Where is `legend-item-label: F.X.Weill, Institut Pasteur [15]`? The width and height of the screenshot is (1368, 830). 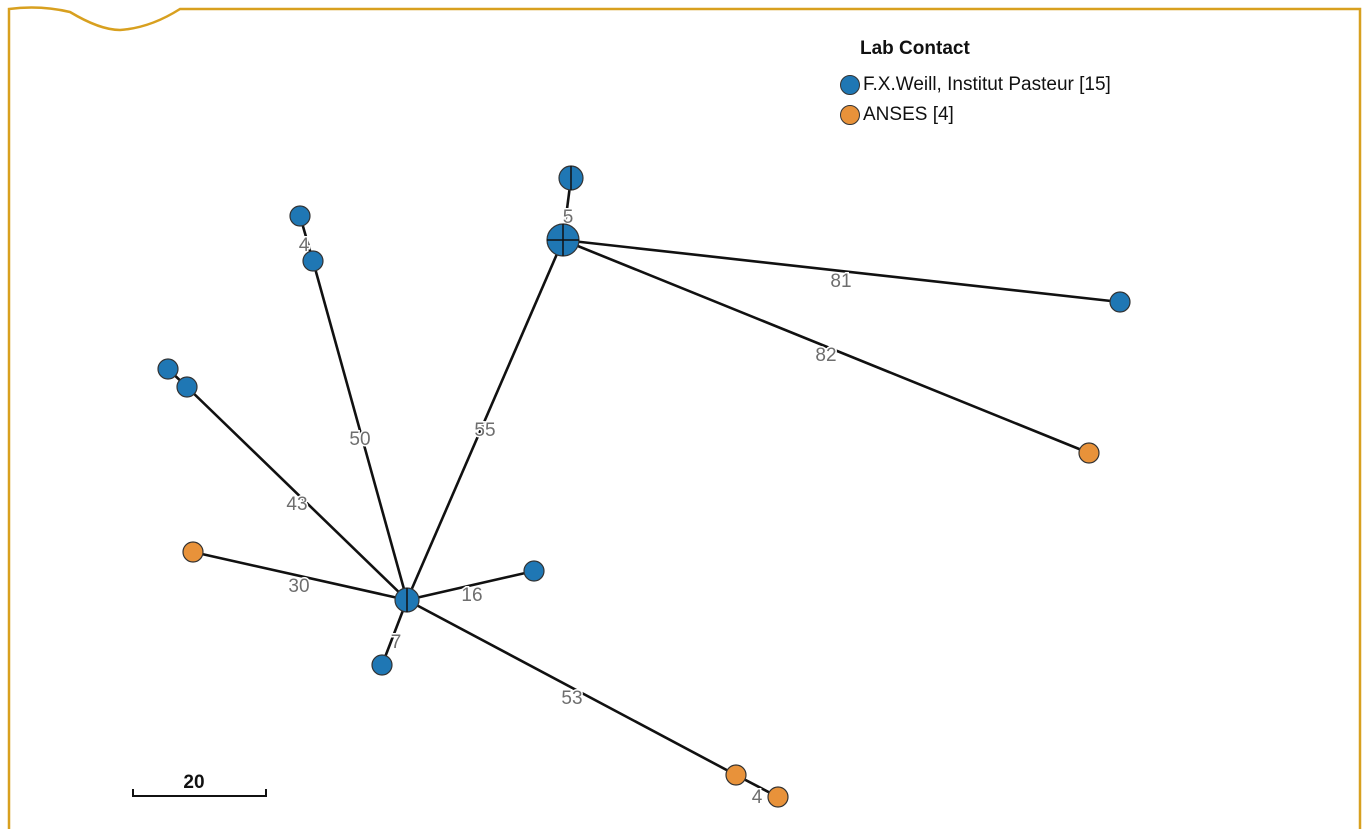 legend-item-label: F.X.Weill, Institut Pasteur [15] is located at coordinates (987, 84).